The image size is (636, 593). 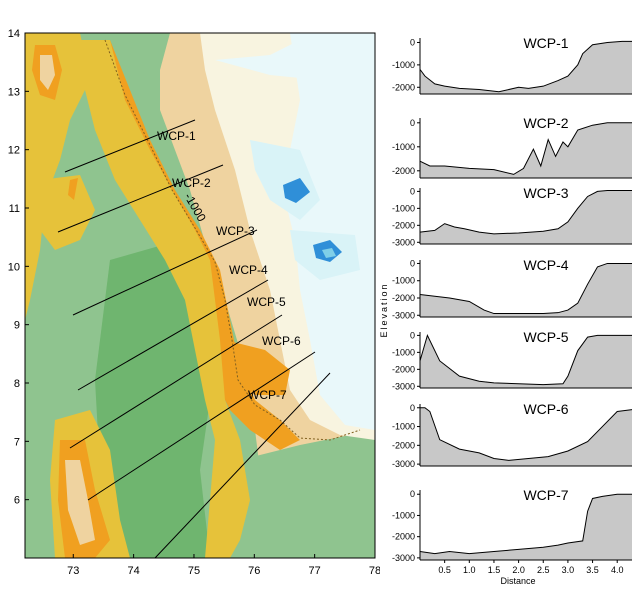 I want to click on map-y-tick-label: 14, so click(x=14, y=34).